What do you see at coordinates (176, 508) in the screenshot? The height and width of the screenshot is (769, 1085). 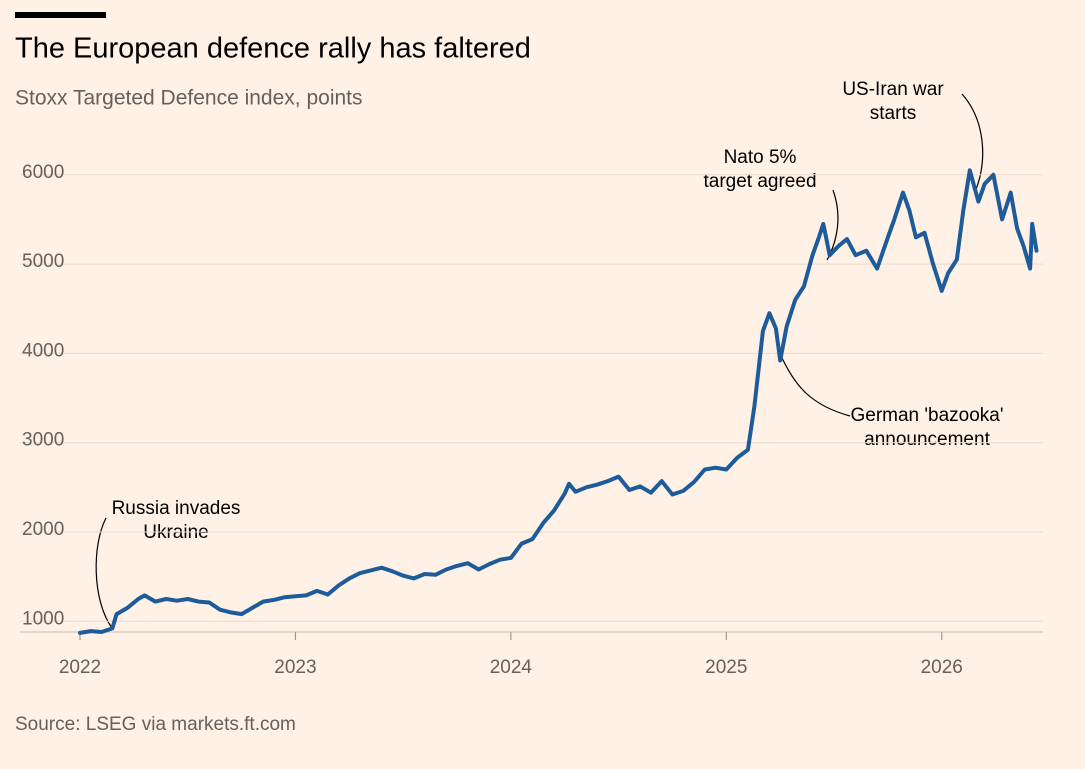 I see `annotation: Russia invades` at bounding box center [176, 508].